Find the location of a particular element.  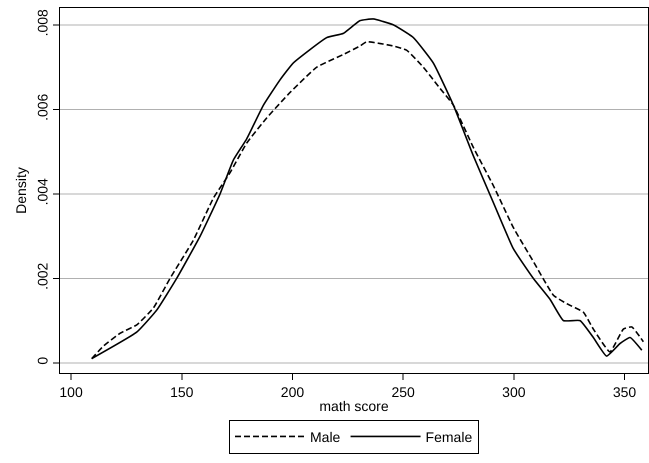

x-axis-title: math score is located at coordinates (354, 406).